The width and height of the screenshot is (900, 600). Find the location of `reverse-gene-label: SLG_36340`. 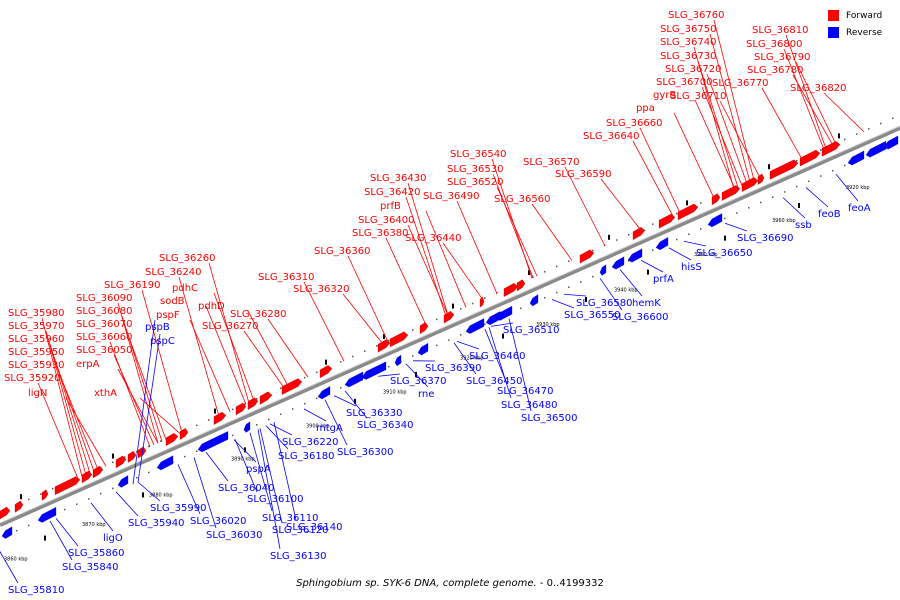

reverse-gene-label: SLG_36340 is located at coordinates (385, 425).